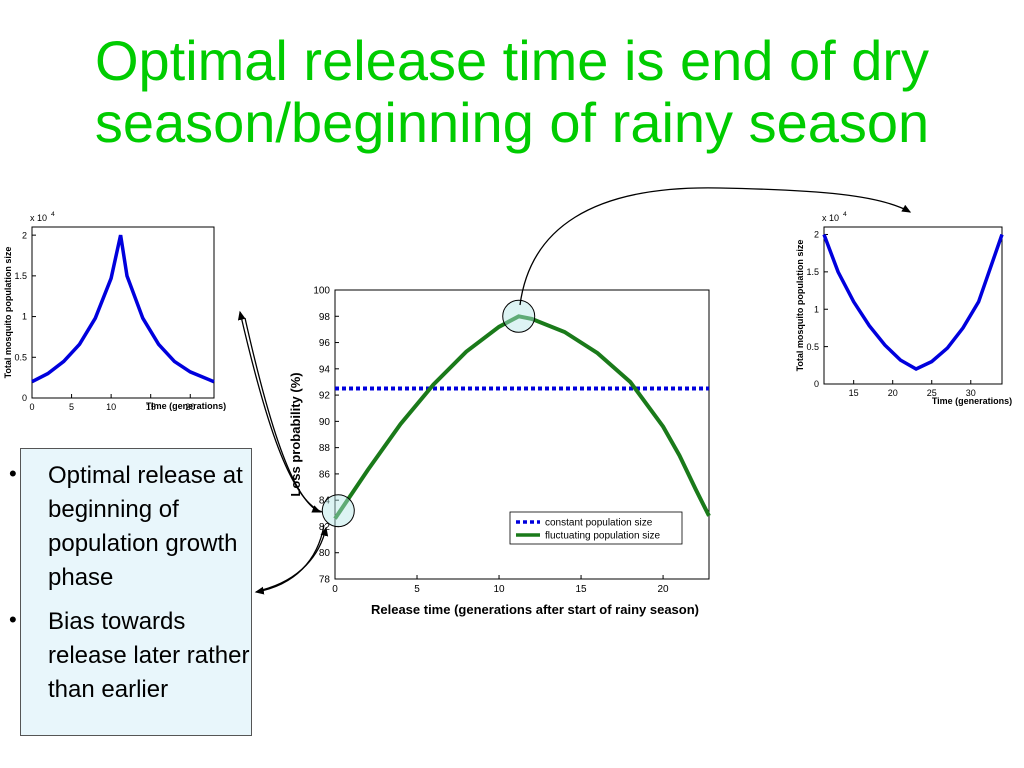  Describe the element at coordinates (522, 417) in the screenshot. I see `series-fluctuating-population-size` at that location.